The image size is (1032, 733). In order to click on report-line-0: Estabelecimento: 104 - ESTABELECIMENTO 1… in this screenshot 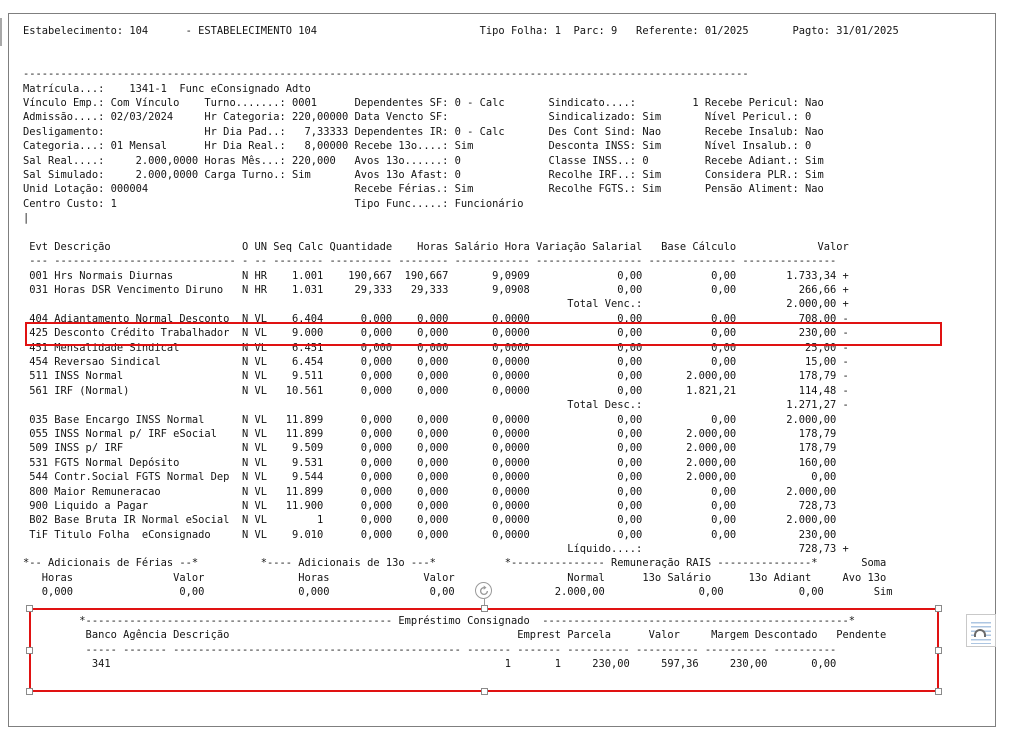, I will do `click(461, 31)`.